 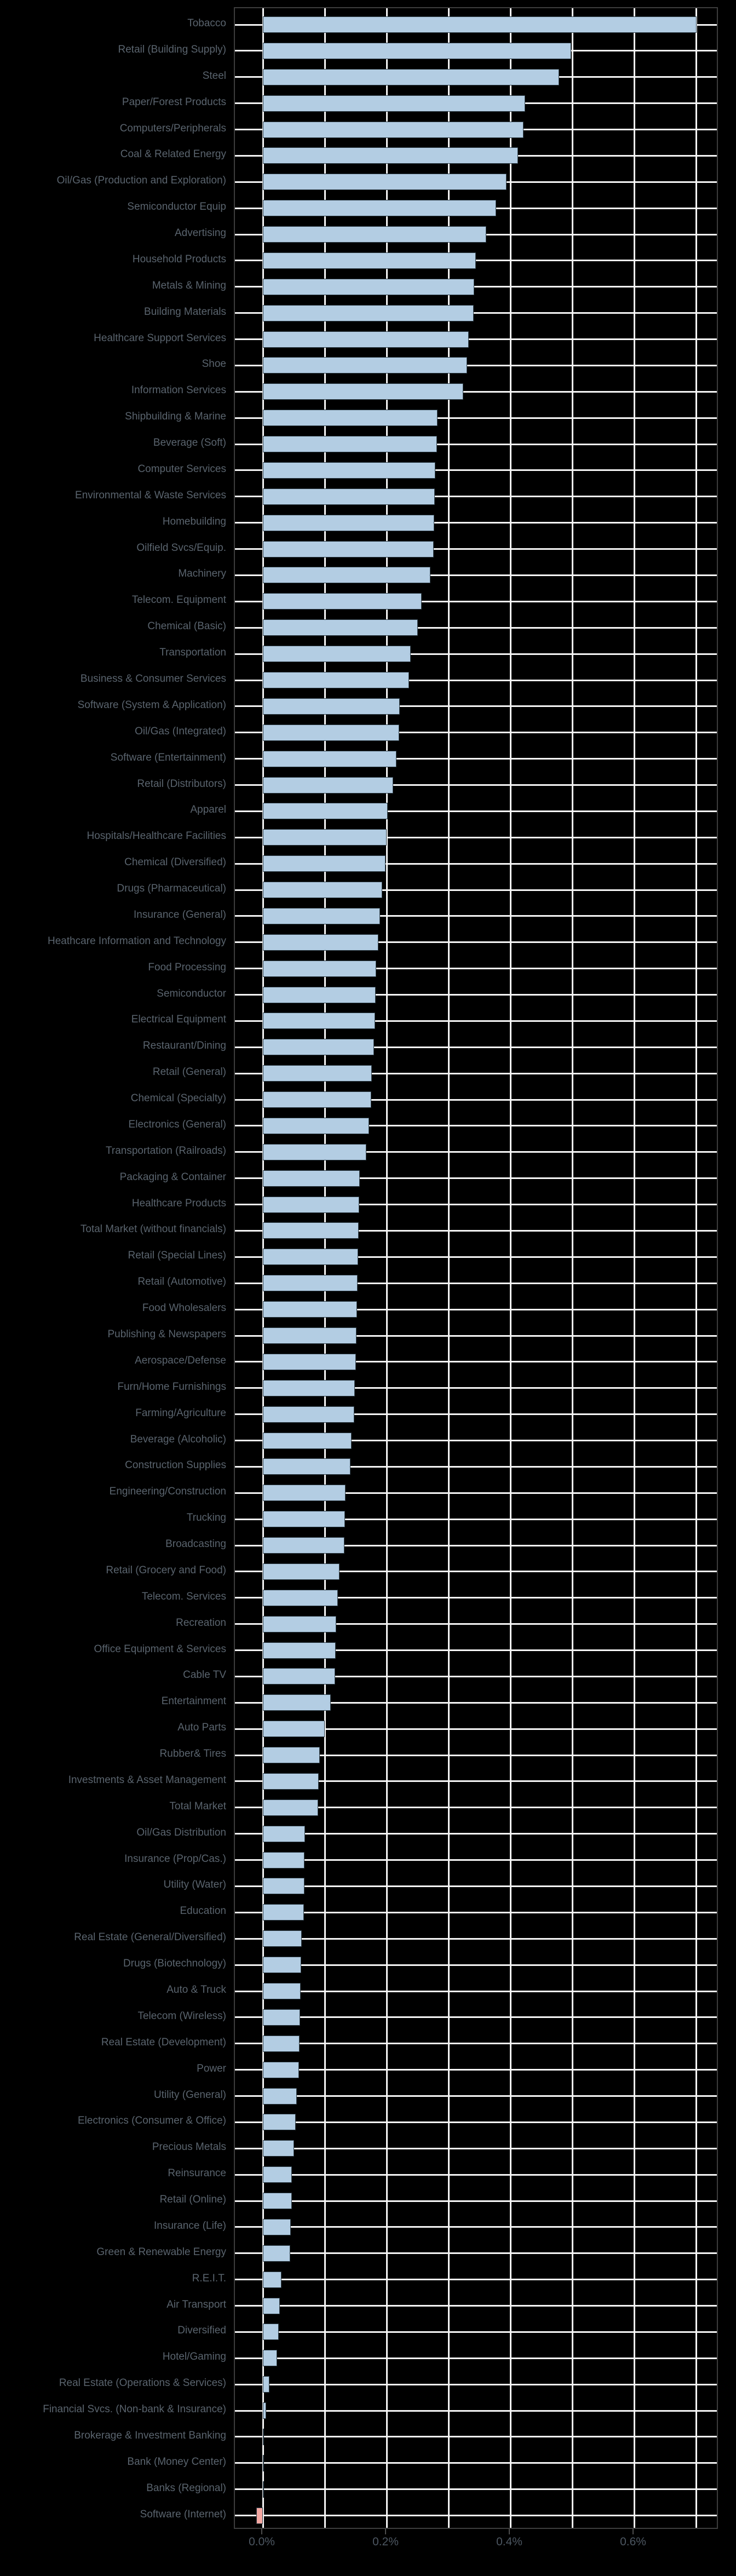 I want to click on category-label: Construction Supplies, so click(x=175, y=1465).